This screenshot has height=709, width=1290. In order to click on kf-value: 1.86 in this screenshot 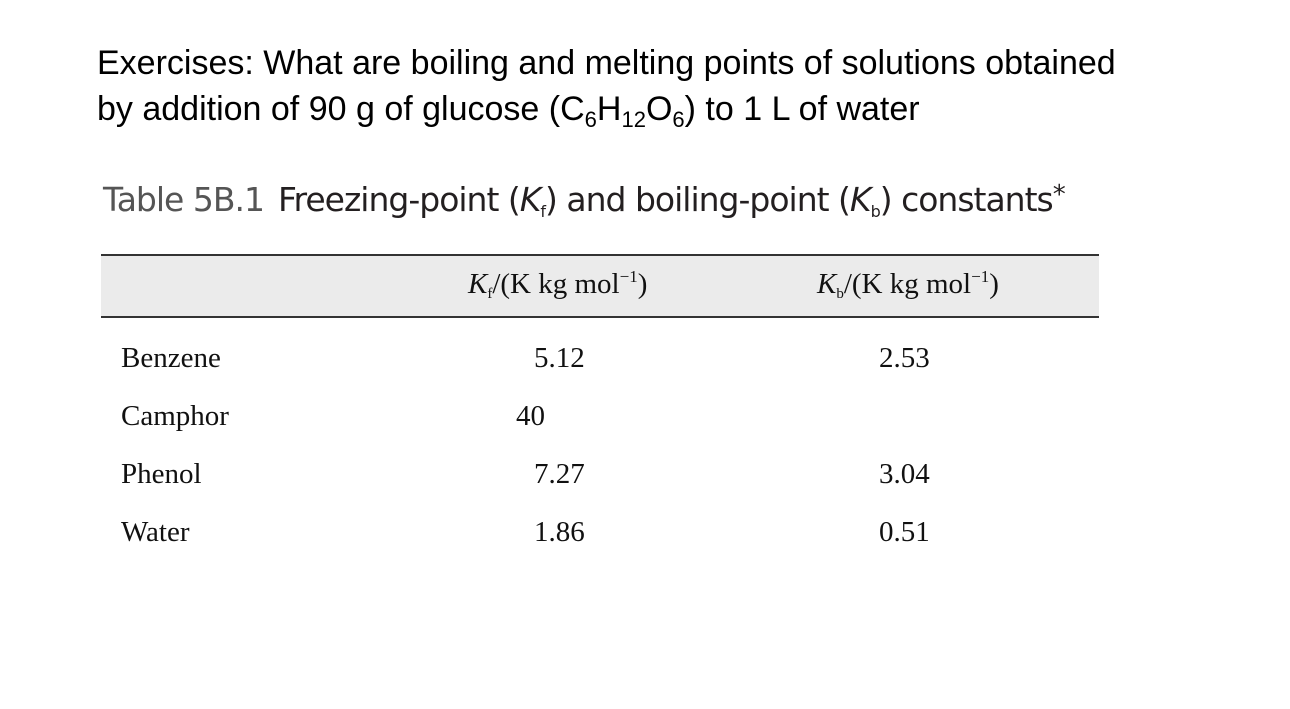, I will do `click(559, 532)`.